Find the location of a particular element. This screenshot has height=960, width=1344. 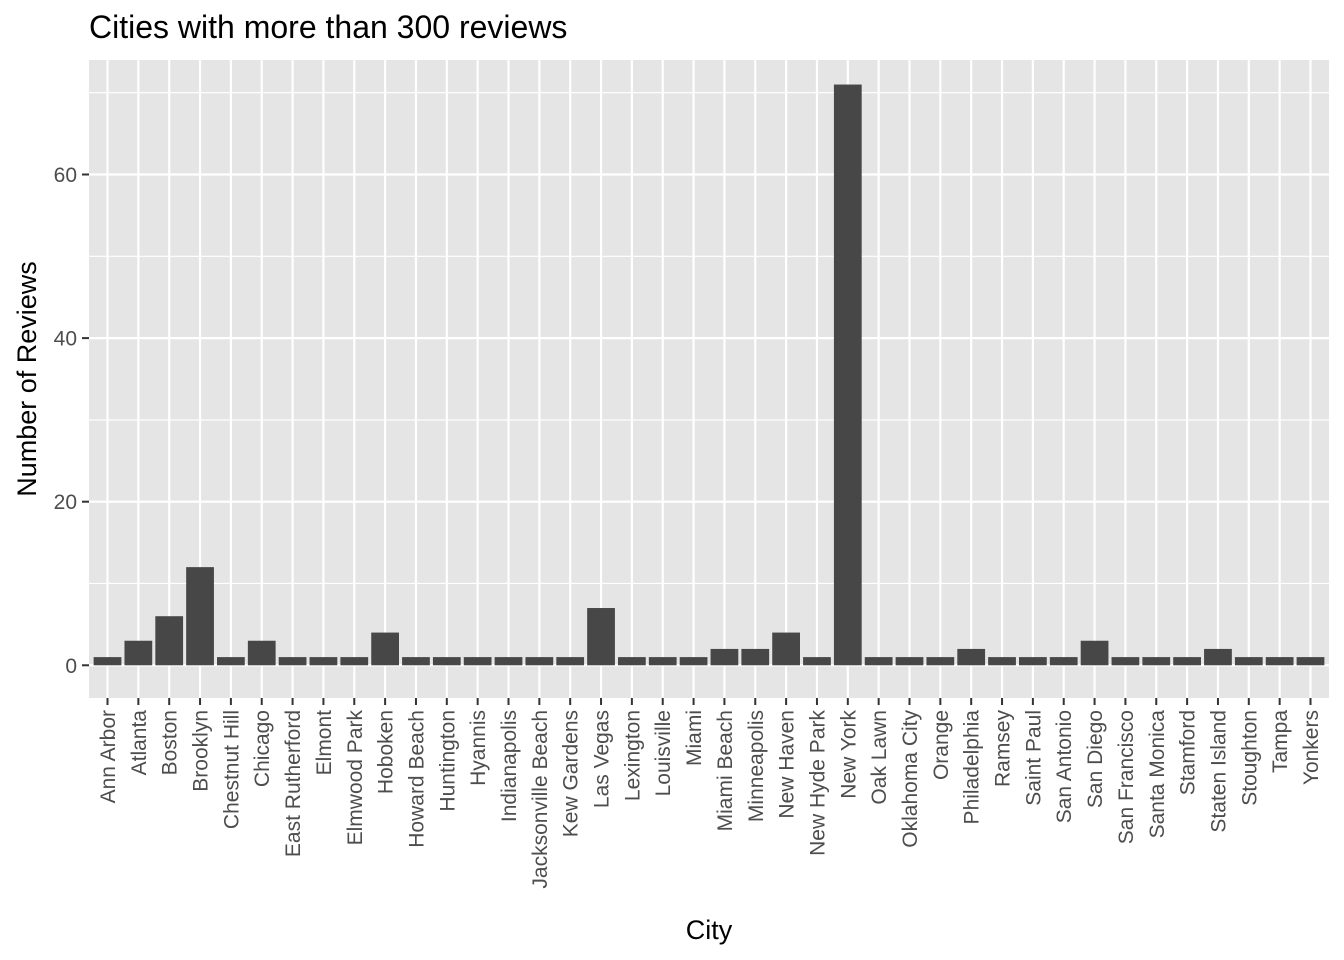

y-axis-title: Number of Reviews is located at coordinates (27, 379).